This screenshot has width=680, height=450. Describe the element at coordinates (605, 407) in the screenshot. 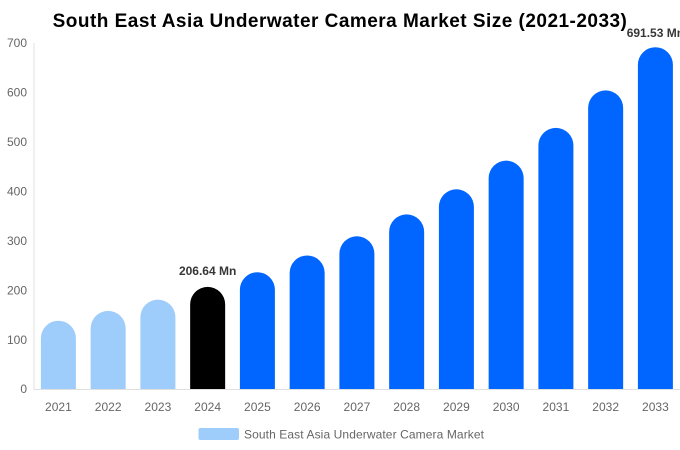

I see `svg-text: 2032` at that location.